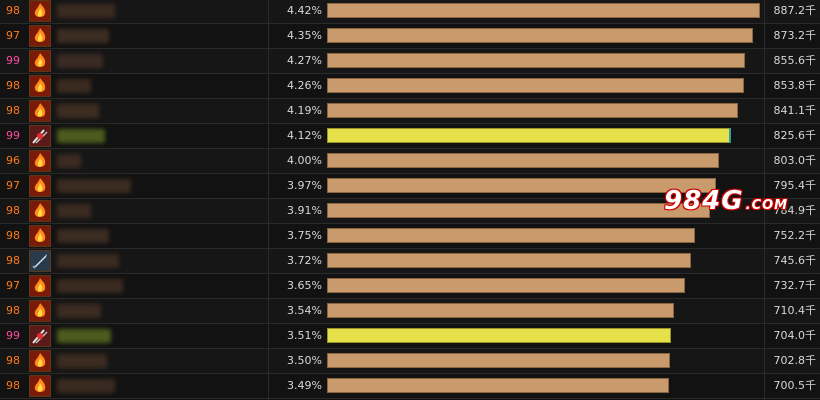 Image resolution: width=820 pixels, height=400 pixels. Describe the element at coordinates (13, 160) in the screenshot. I see `player-level: 96` at that location.